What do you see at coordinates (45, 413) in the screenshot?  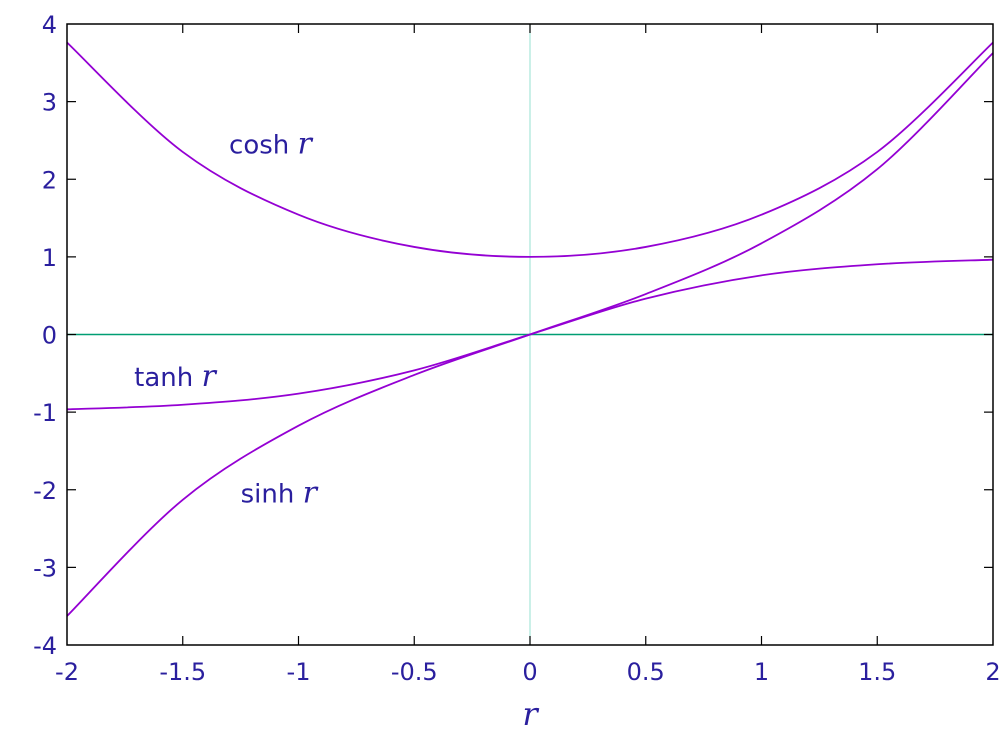 I see `y-tick-label: -1` at bounding box center [45, 413].